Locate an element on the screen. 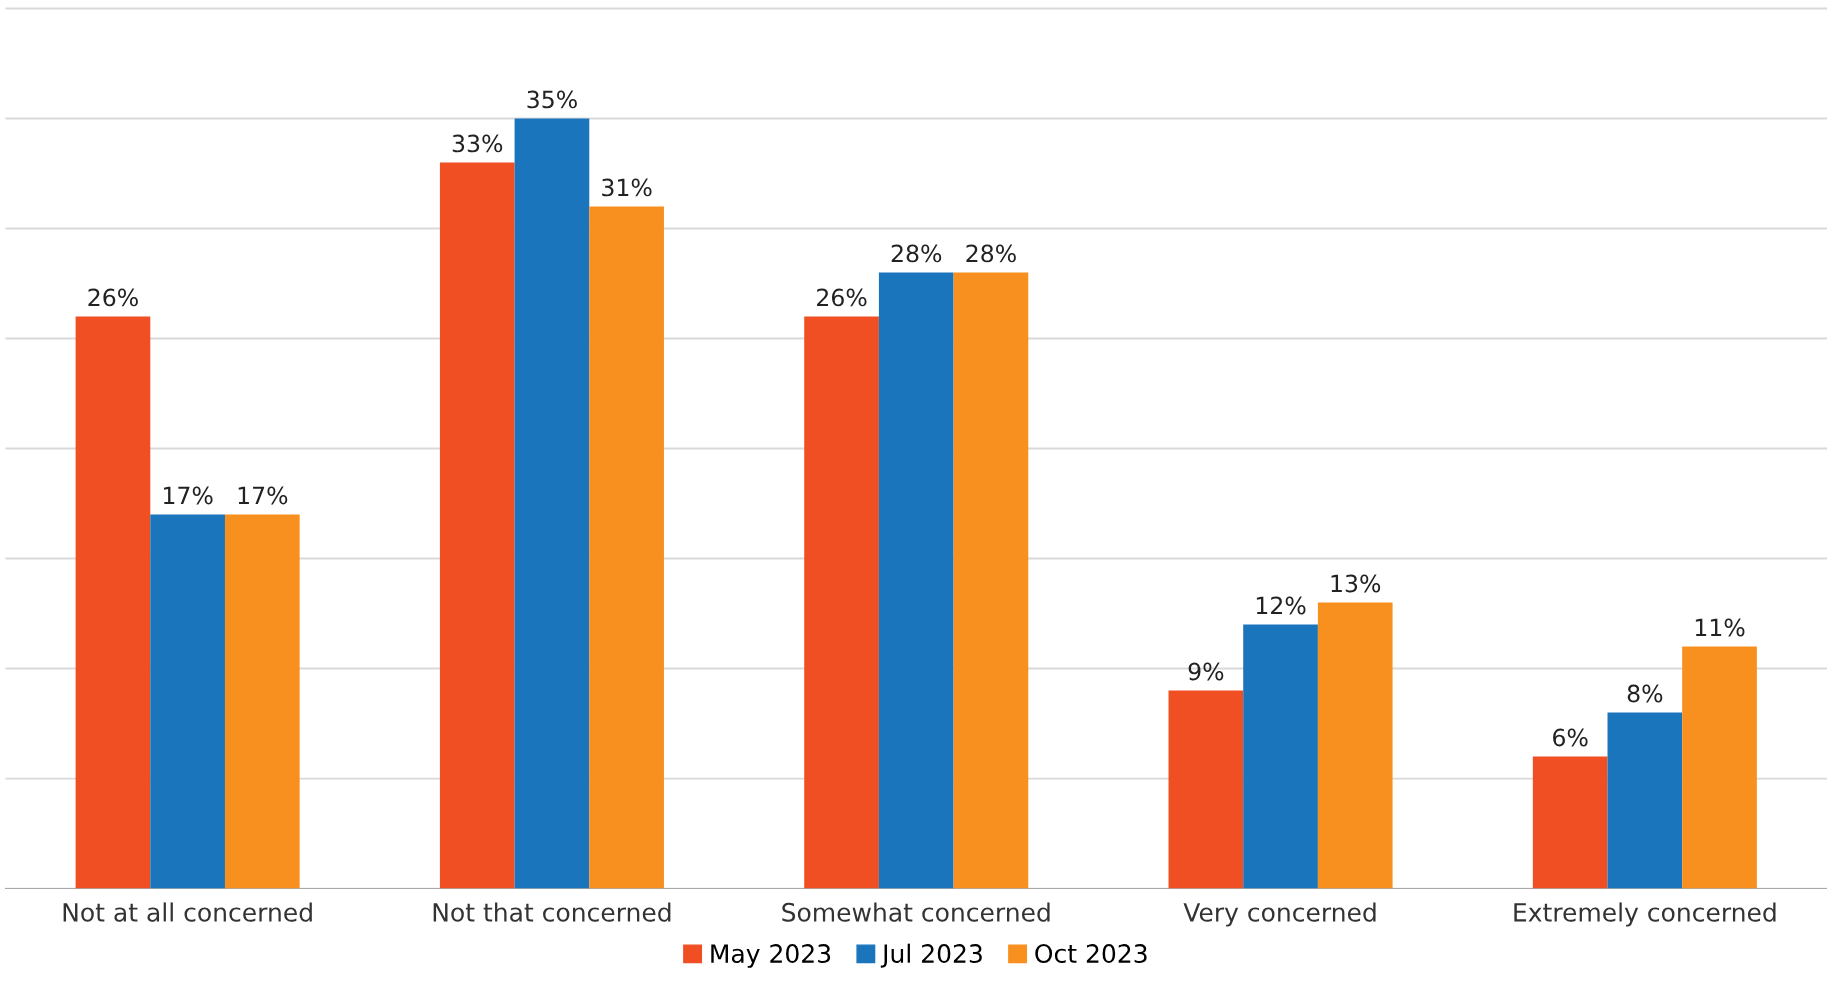 The height and width of the screenshot is (995, 1827). legend-label: Jul 2023 is located at coordinates (931, 955).